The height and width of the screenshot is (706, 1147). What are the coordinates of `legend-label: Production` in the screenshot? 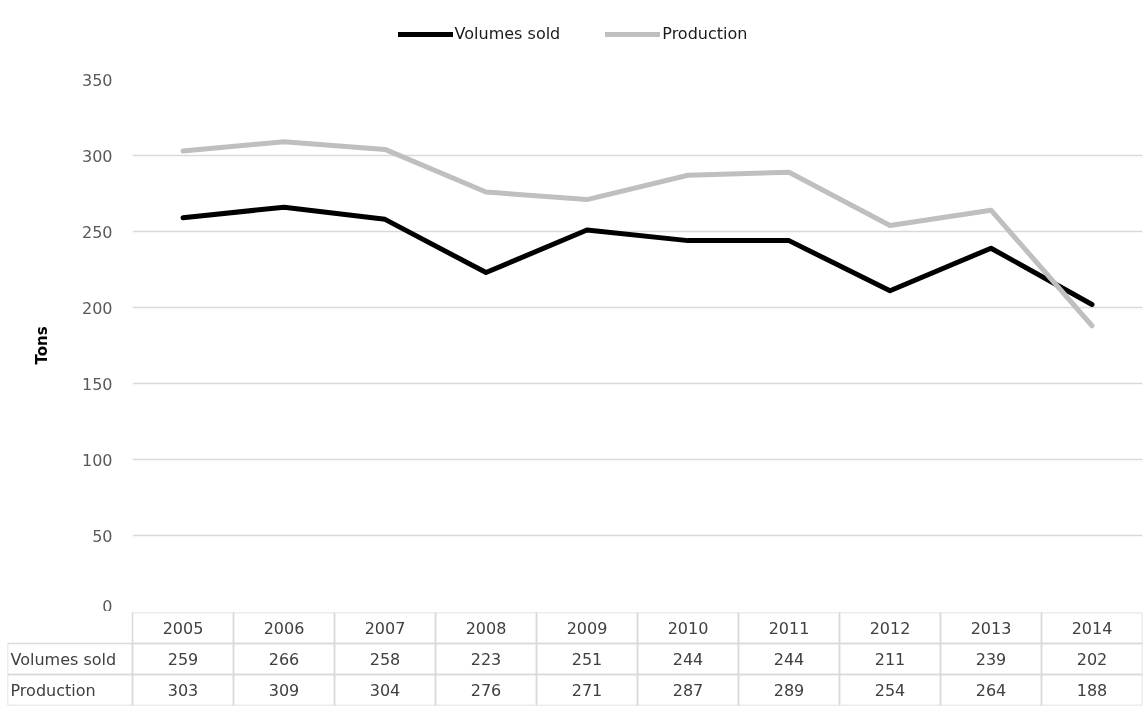 It's located at (705, 33).